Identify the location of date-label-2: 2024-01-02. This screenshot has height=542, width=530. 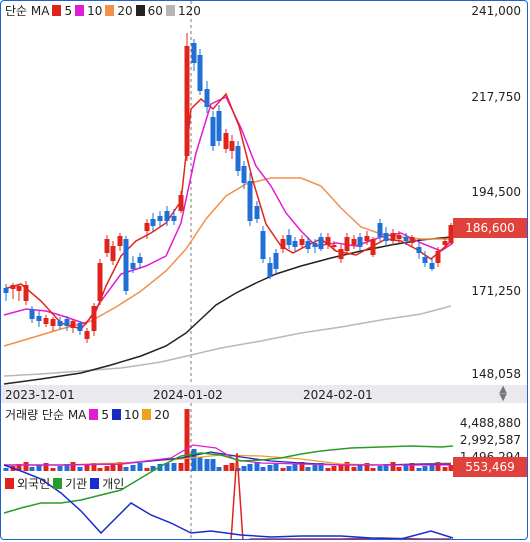
(188, 395).